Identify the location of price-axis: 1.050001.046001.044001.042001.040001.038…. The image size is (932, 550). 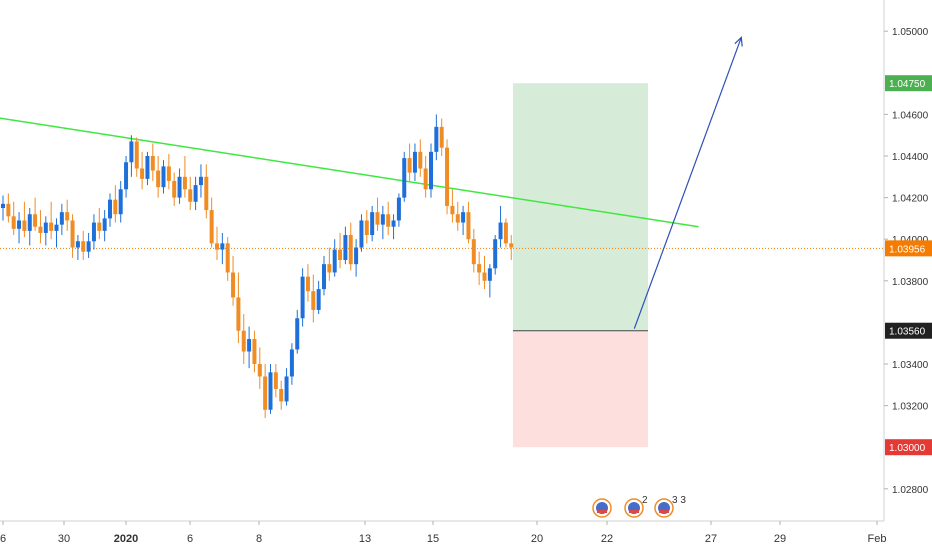
(907, 260).